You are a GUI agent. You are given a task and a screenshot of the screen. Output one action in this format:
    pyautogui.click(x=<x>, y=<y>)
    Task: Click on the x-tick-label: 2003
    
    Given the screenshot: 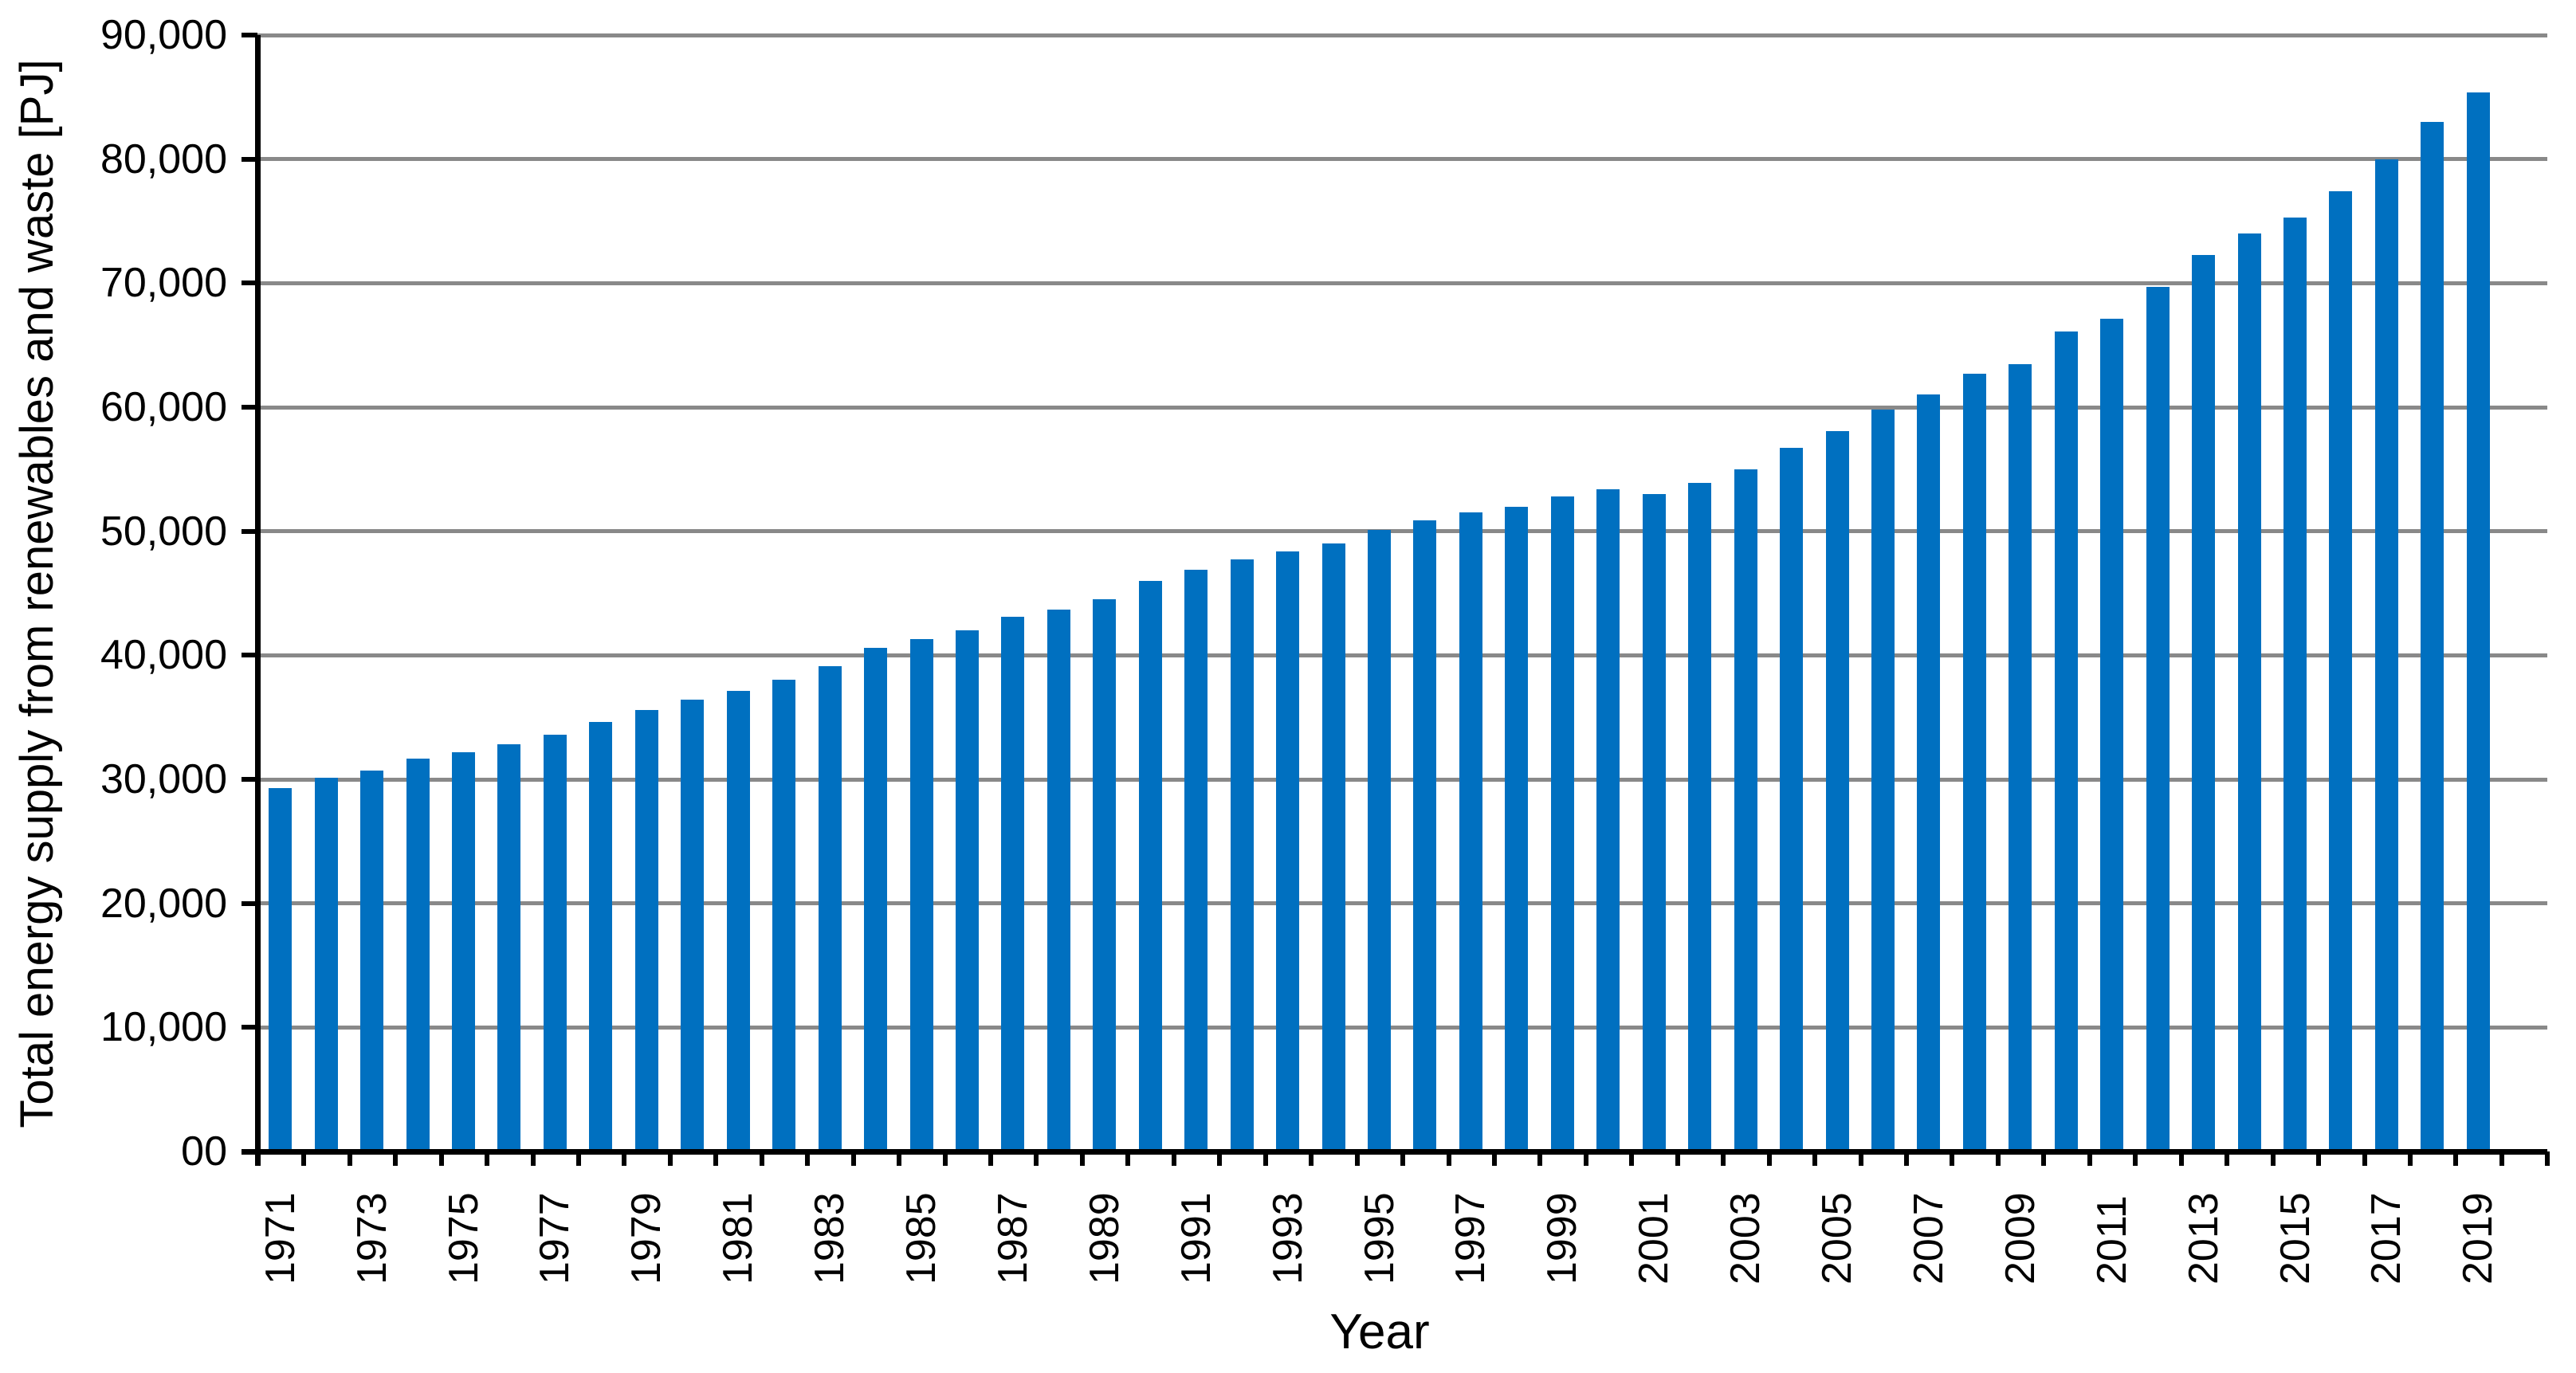 What is the action you would take?
    pyautogui.click(x=1745, y=1238)
    